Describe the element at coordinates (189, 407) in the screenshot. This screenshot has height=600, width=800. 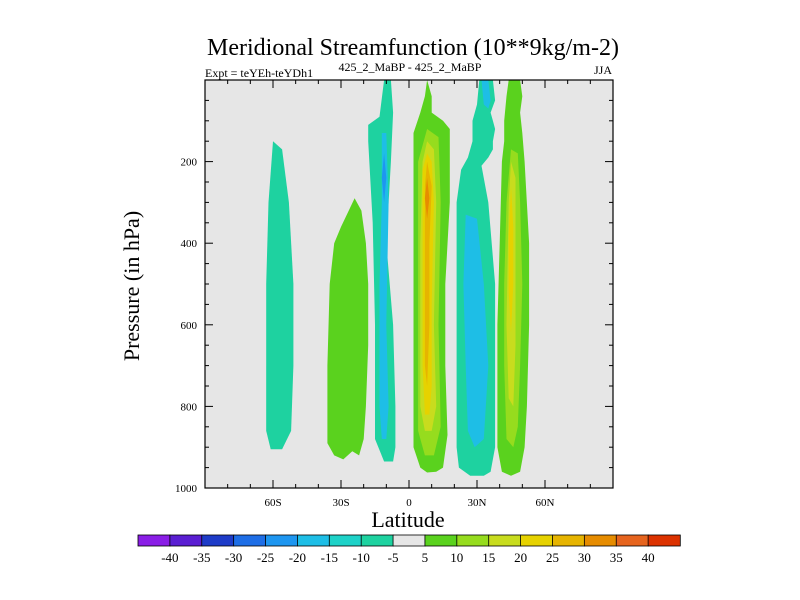
I see `y-tick-label: 800` at that location.